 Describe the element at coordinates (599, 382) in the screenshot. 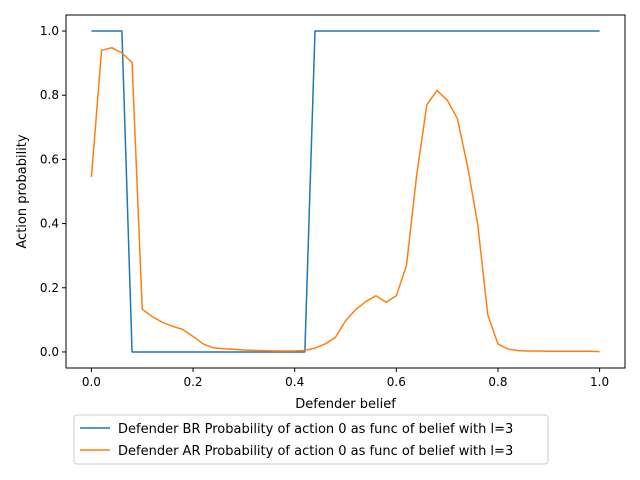

I see `x-tick-label: 1.0` at that location.